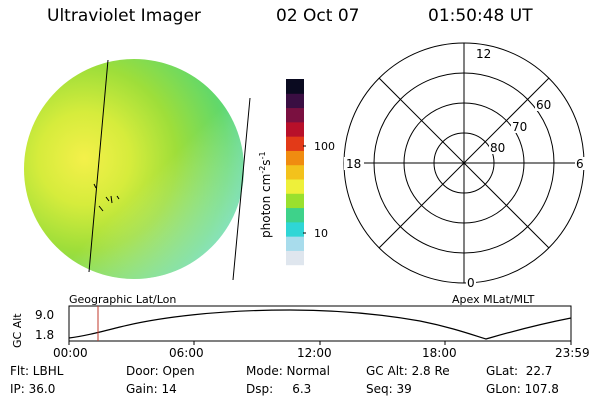 The width and height of the screenshot is (600, 400). What do you see at coordinates (543, 105) in the screenshot?
I see `polar-lat-60: 60` at bounding box center [543, 105].